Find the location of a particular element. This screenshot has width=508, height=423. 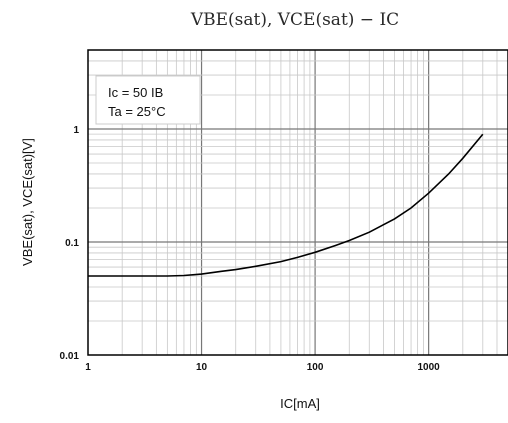

x-tick-label: 1 is located at coordinates (88, 367).